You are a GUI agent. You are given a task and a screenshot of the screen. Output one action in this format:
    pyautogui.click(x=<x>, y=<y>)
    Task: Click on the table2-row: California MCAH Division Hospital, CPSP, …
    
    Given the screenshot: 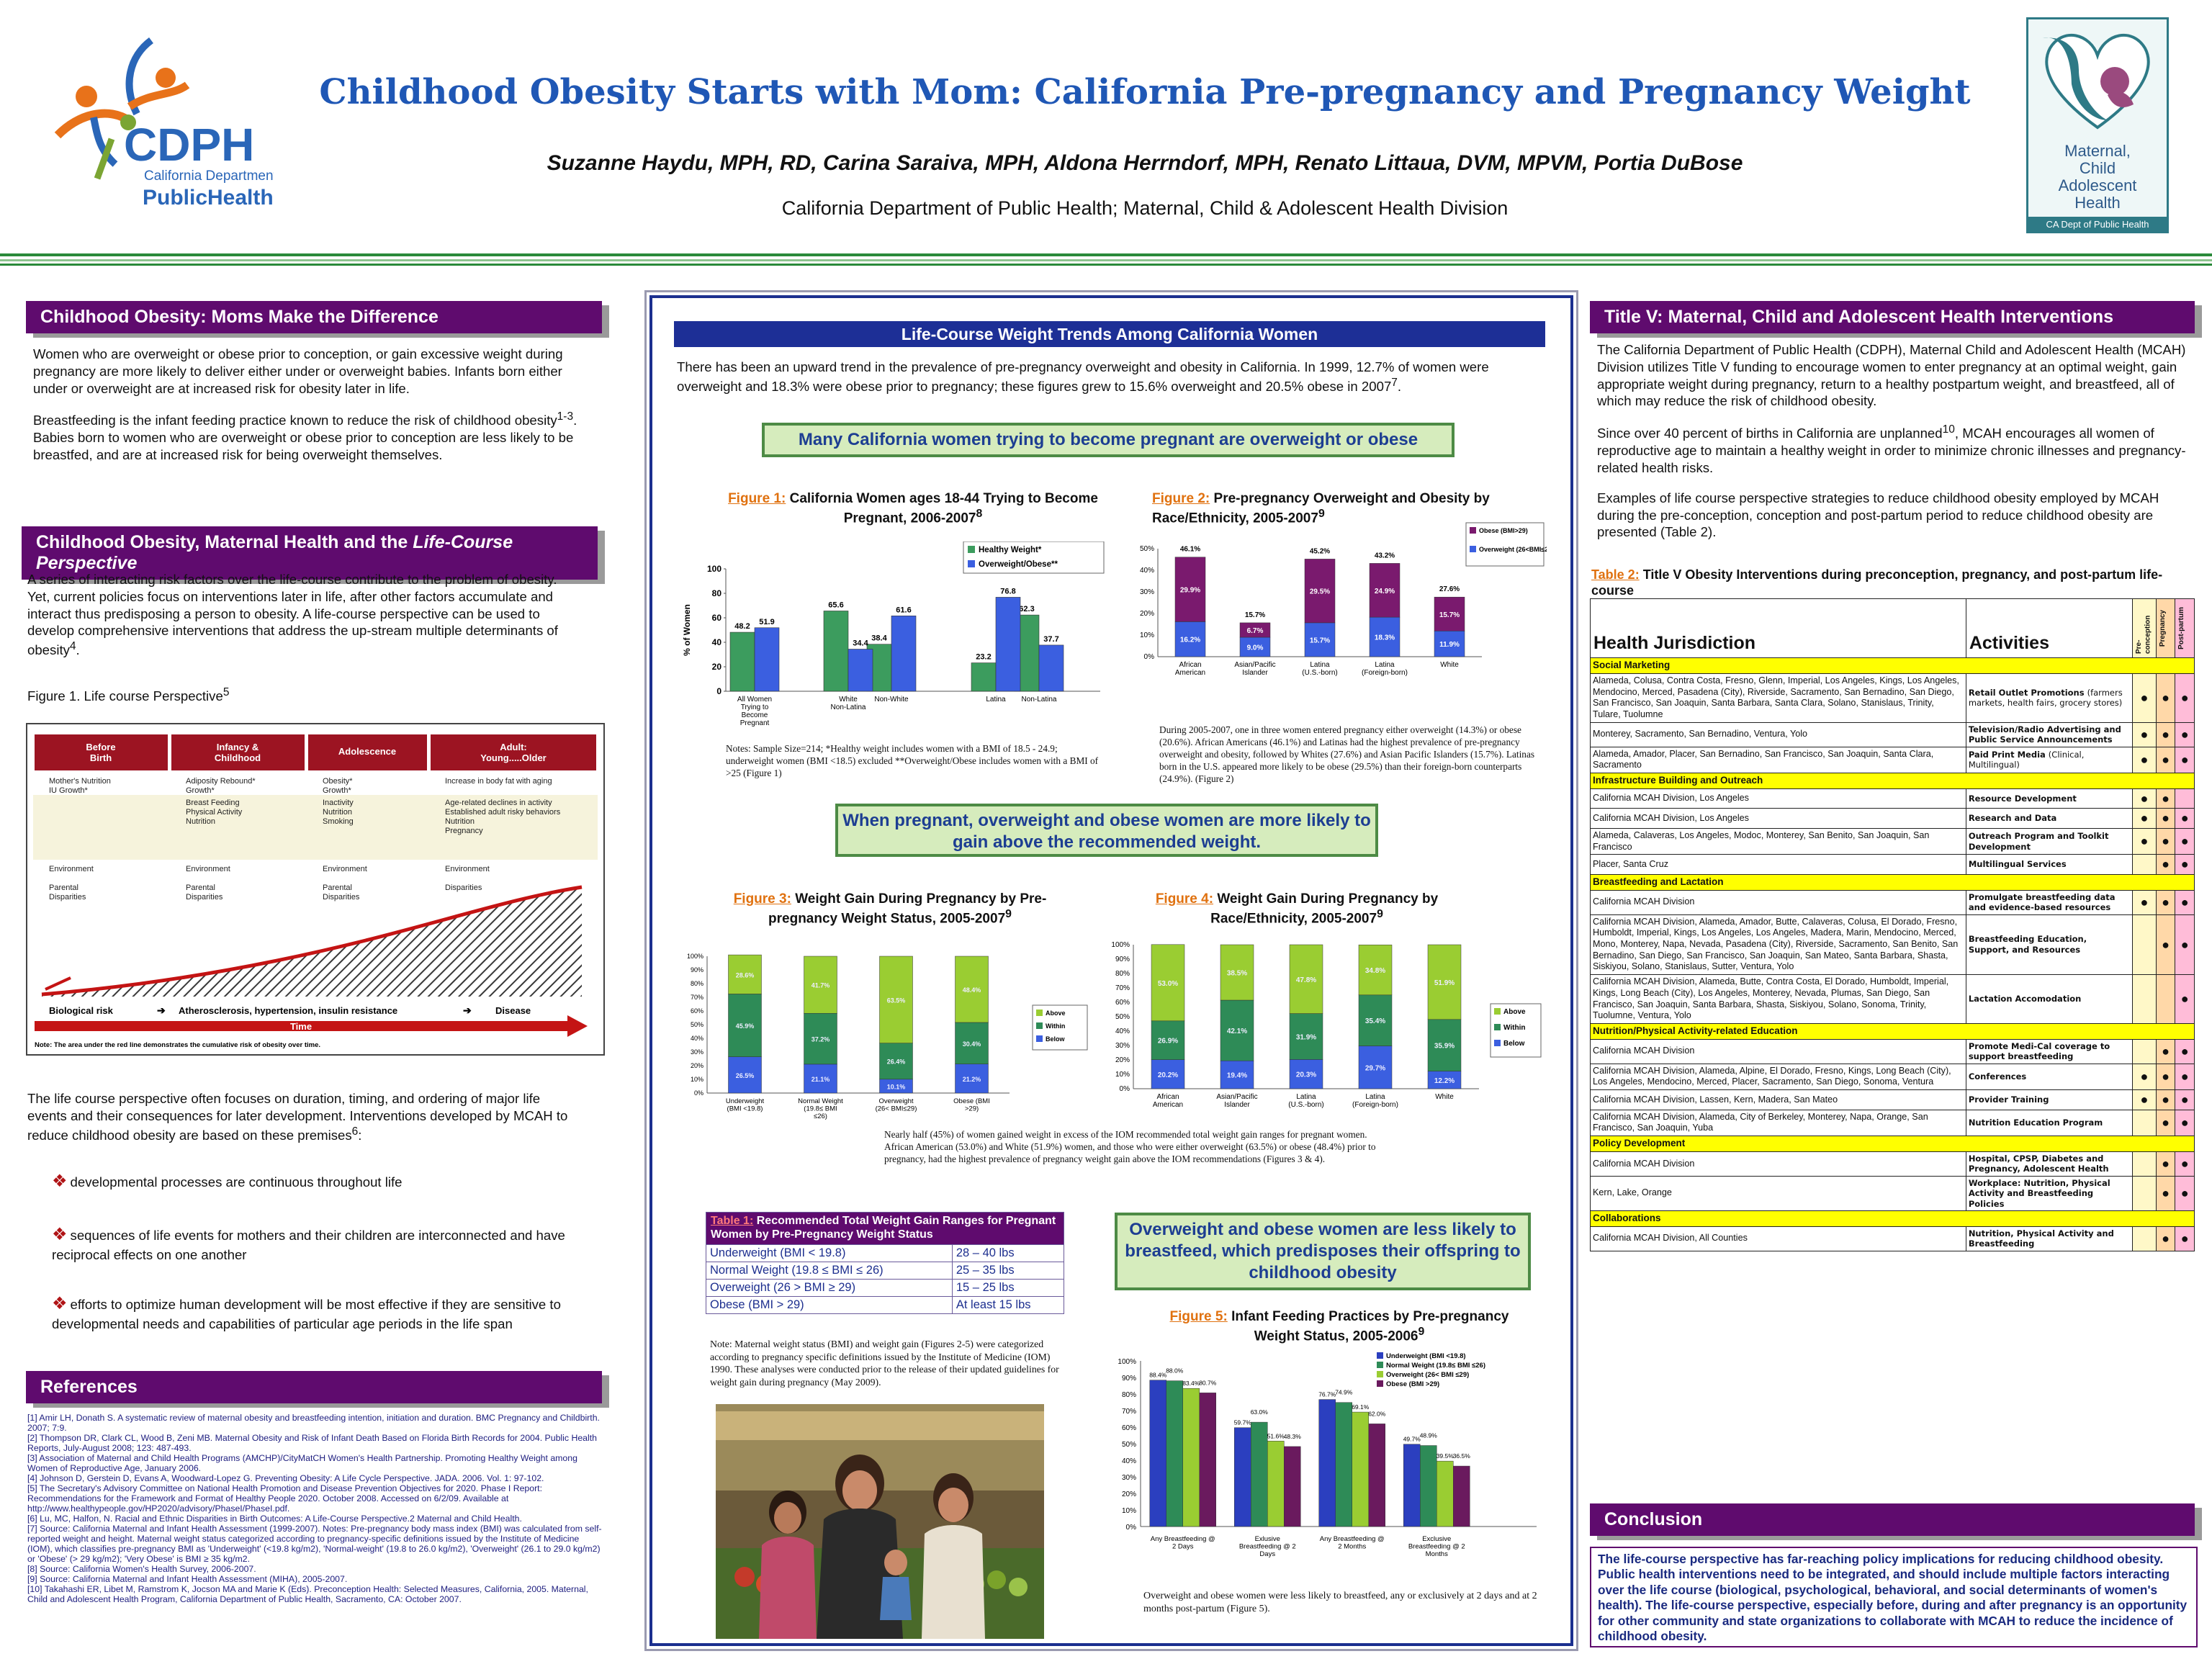 What is the action you would take?
    pyautogui.click(x=1892, y=1164)
    